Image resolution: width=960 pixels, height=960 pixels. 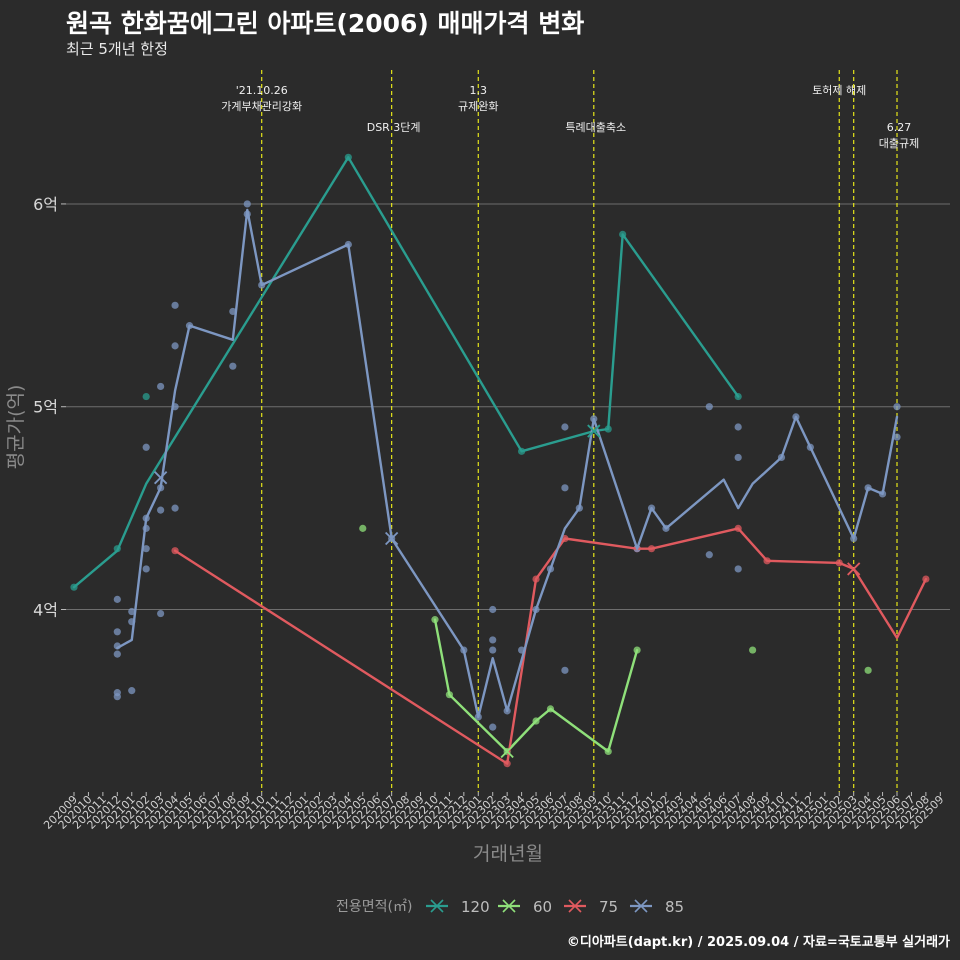 What do you see at coordinates (508, 854) in the screenshot?
I see `x-axis-title: 거래년월` at bounding box center [508, 854].